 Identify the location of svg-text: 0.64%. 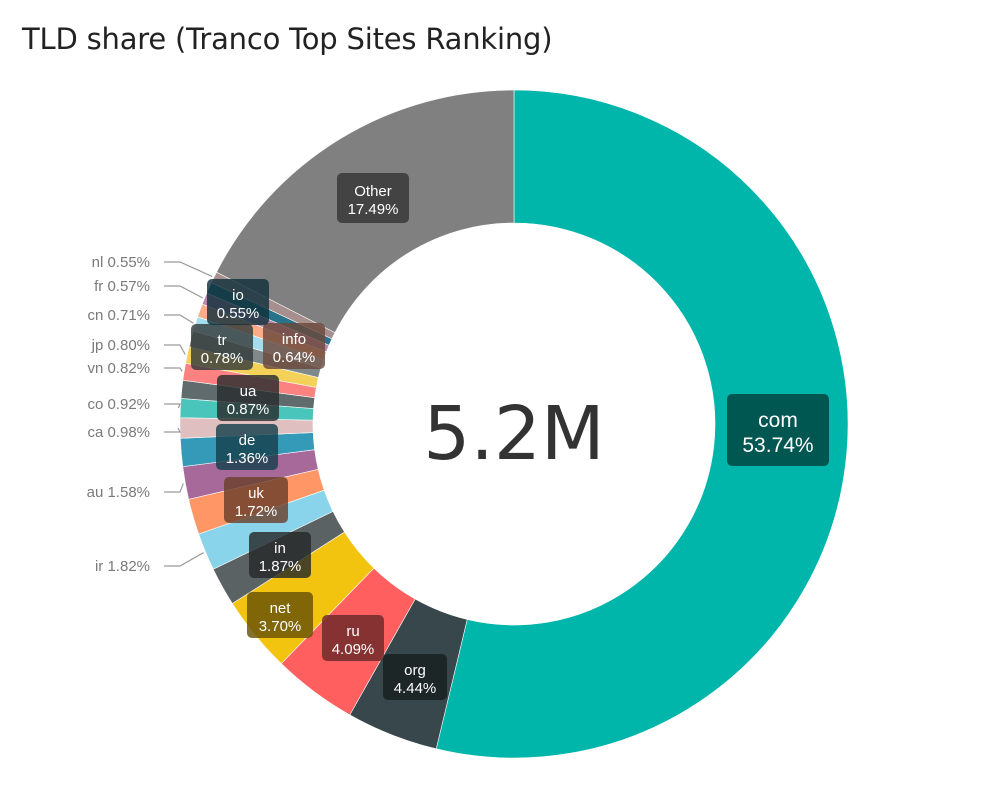
(294, 357).